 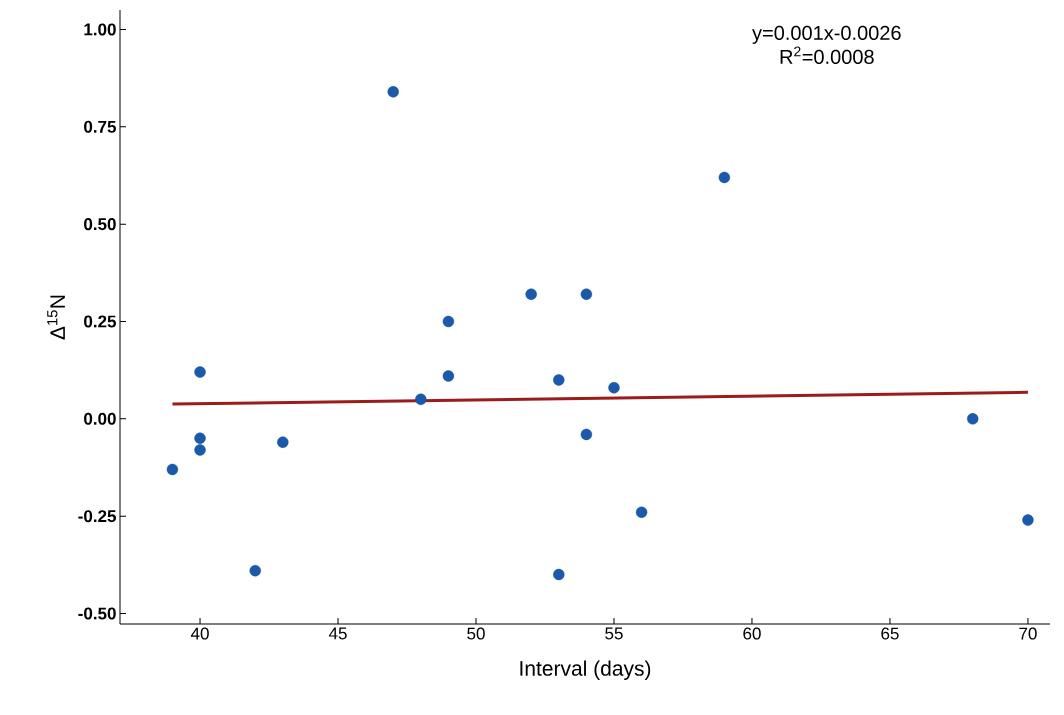 I want to click on y-axis-title: Δ$^{15}$N, so click(x=56, y=317).